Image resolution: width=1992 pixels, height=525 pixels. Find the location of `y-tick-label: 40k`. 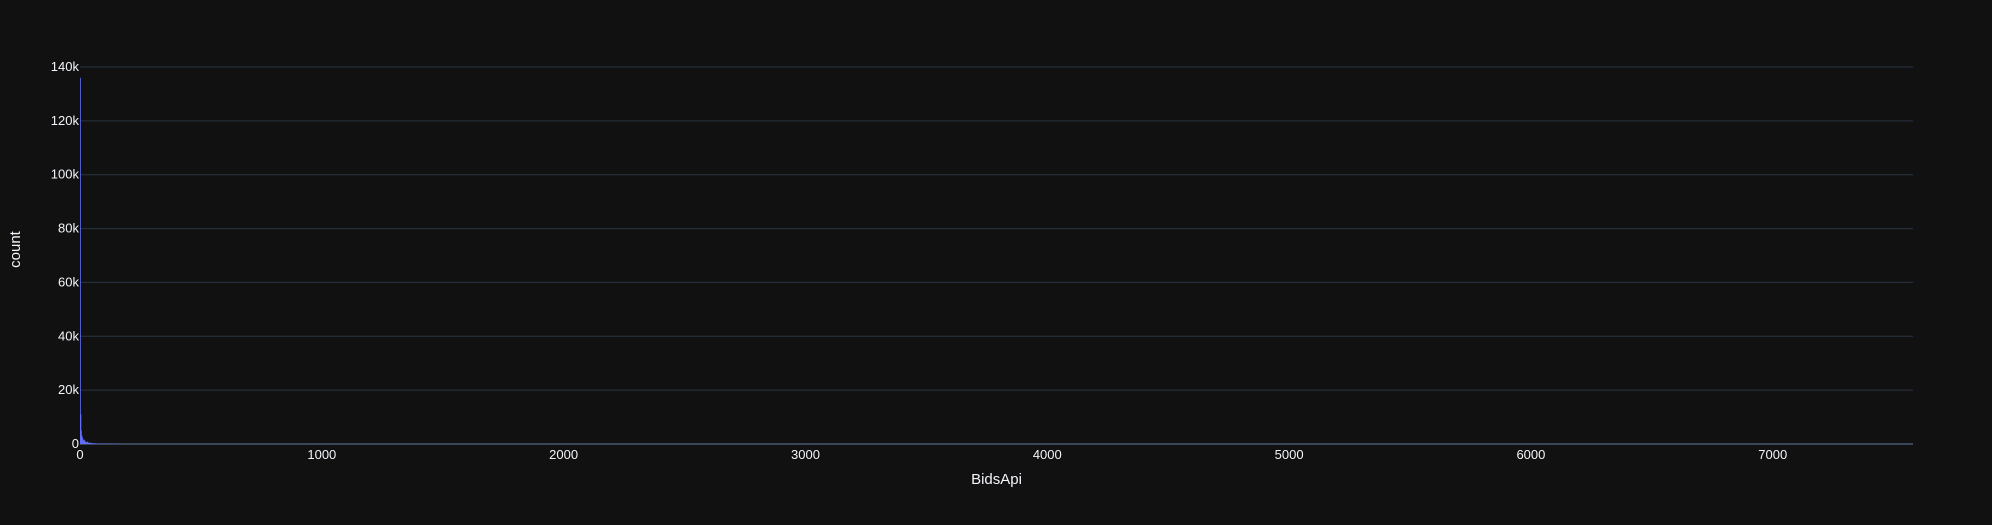

y-tick-label: 40k is located at coordinates (68, 335).